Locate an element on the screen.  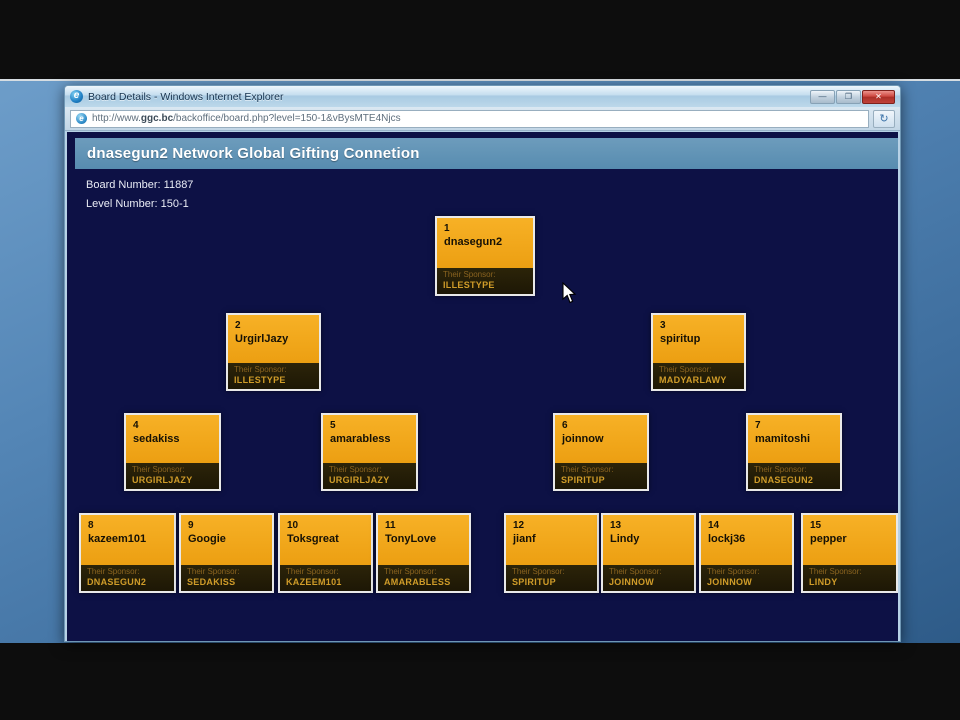
window-controls: — ❐ ✕ is located at coordinates (852, 96).